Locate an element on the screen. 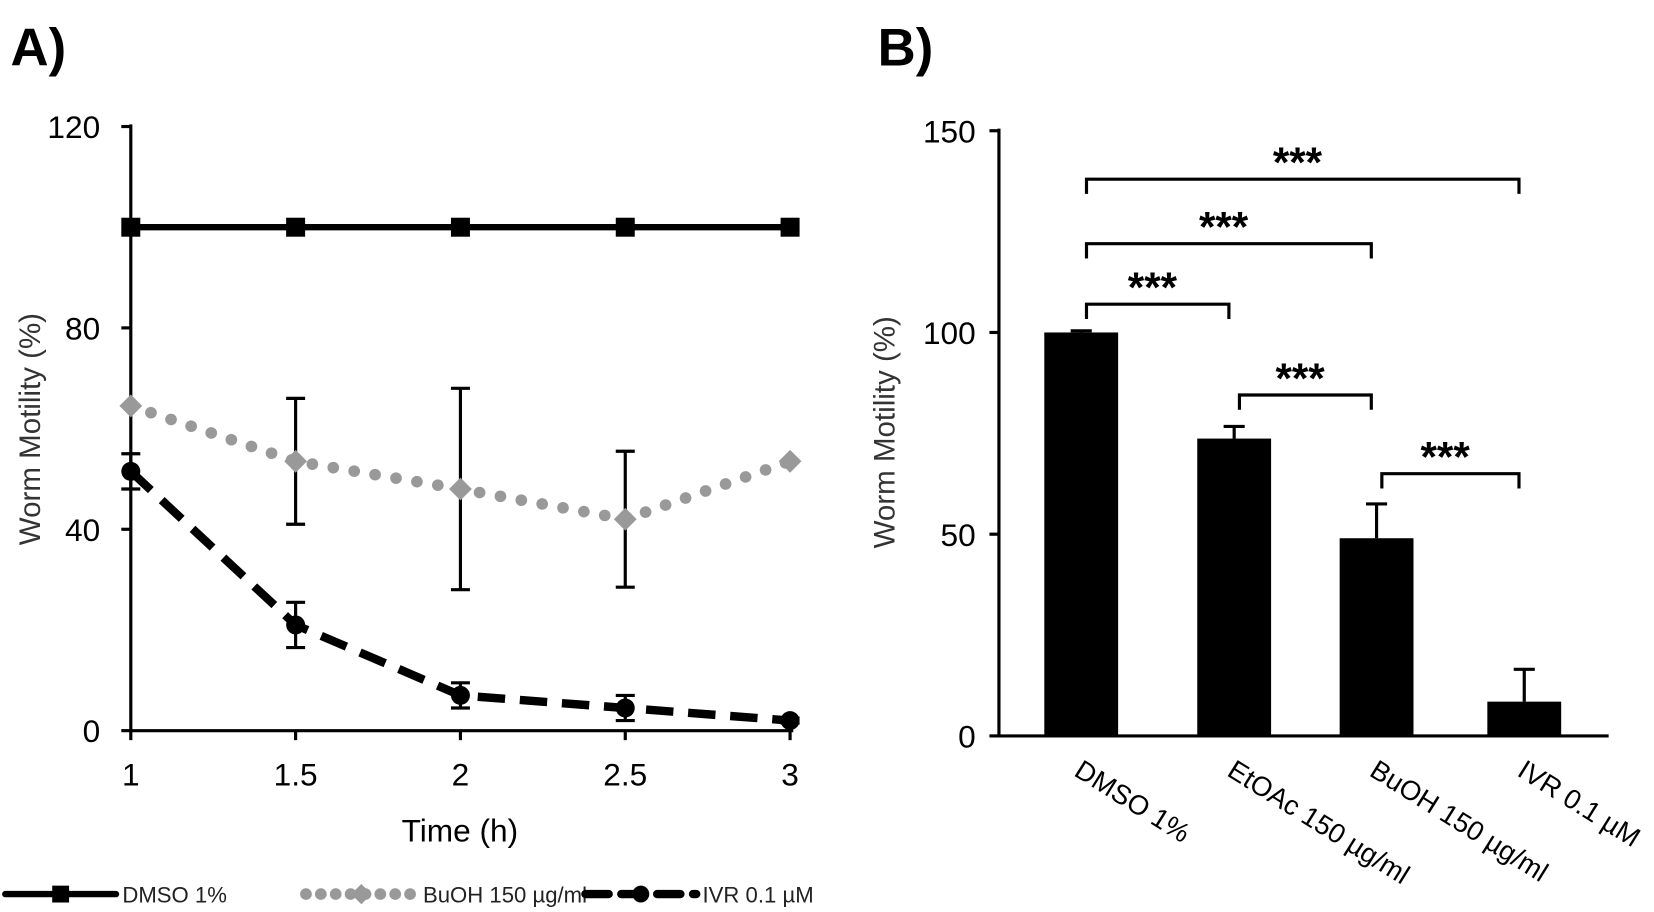 This screenshot has height=912, width=1654. series-buoh-150-g-ml is located at coordinates (460, 489).